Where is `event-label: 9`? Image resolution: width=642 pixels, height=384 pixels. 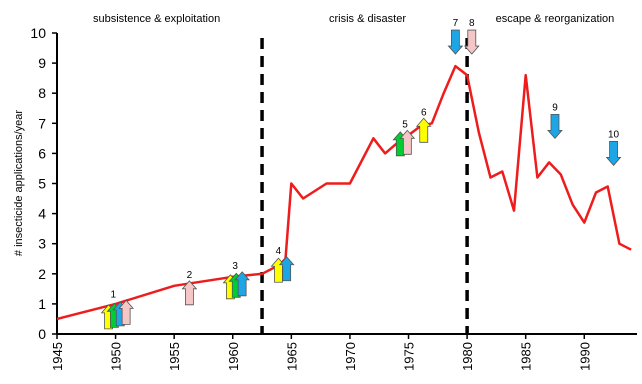 event-label: 9 is located at coordinates (555, 107).